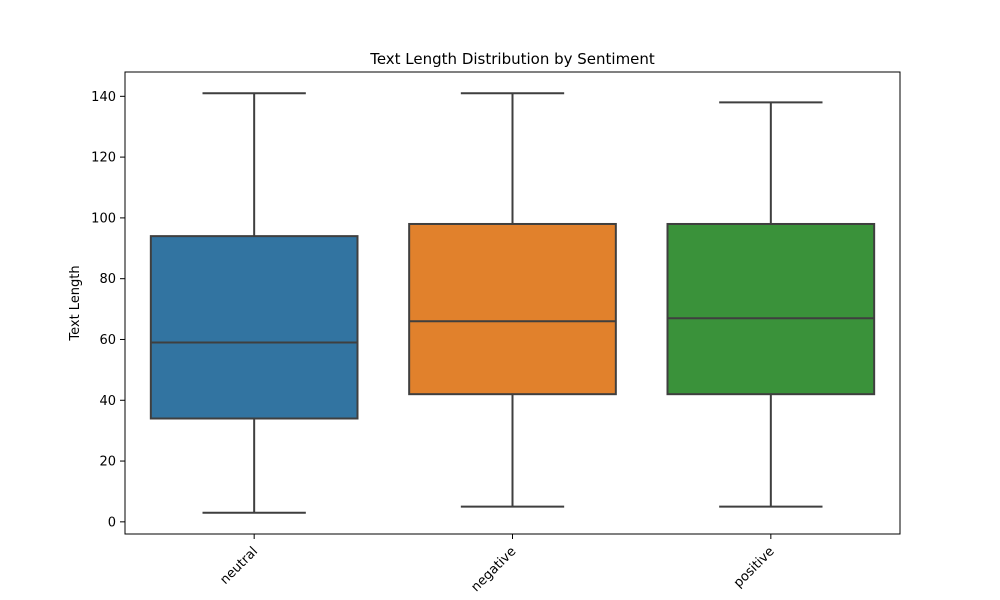  Describe the element at coordinates (107, 401) in the screenshot. I see `y-tick-label-40: 40` at that location.